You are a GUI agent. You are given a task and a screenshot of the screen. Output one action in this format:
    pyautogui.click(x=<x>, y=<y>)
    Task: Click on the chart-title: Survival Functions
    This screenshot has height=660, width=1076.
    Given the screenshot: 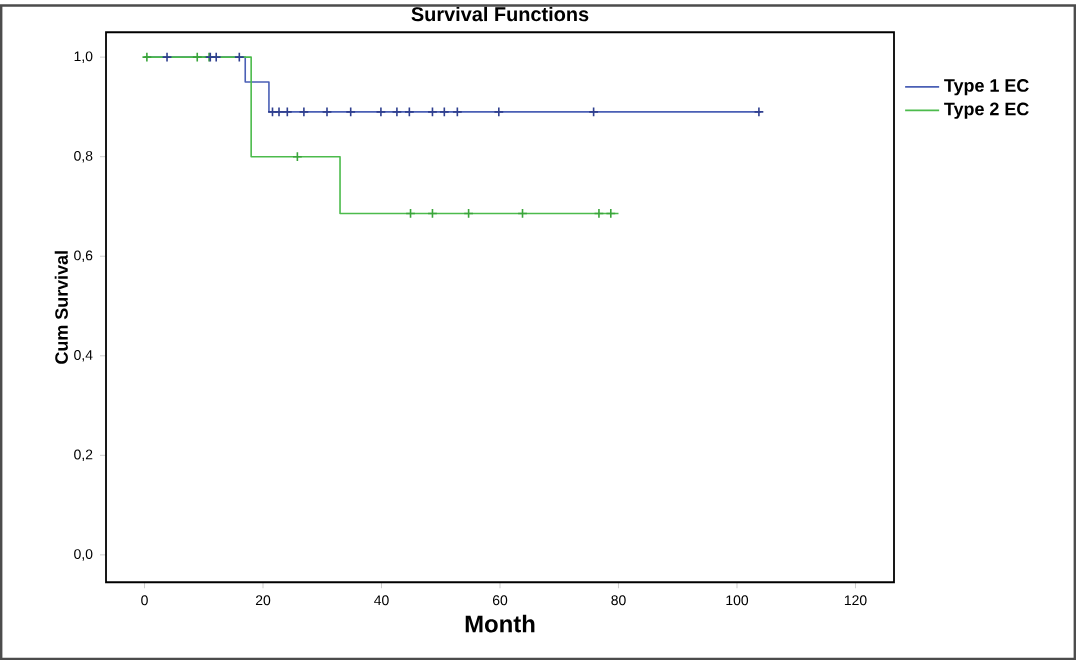 What is the action you would take?
    pyautogui.click(x=500, y=14)
    